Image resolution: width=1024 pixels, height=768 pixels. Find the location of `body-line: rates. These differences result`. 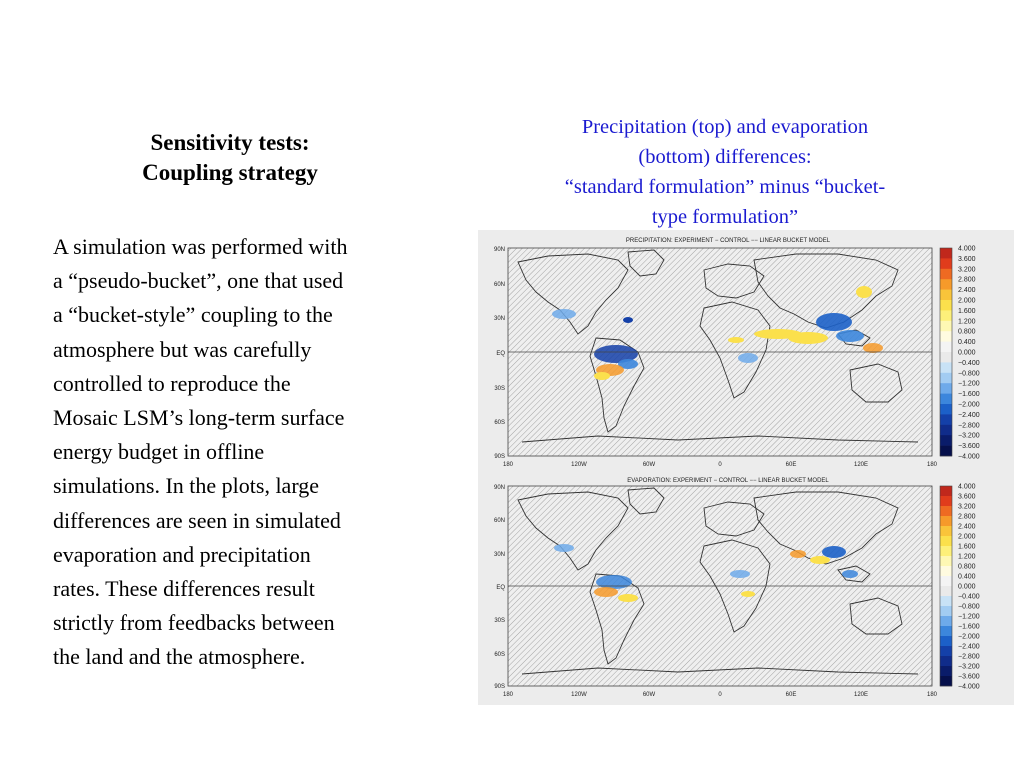

body-line: rates. These differences result is located at coordinates (184, 589).